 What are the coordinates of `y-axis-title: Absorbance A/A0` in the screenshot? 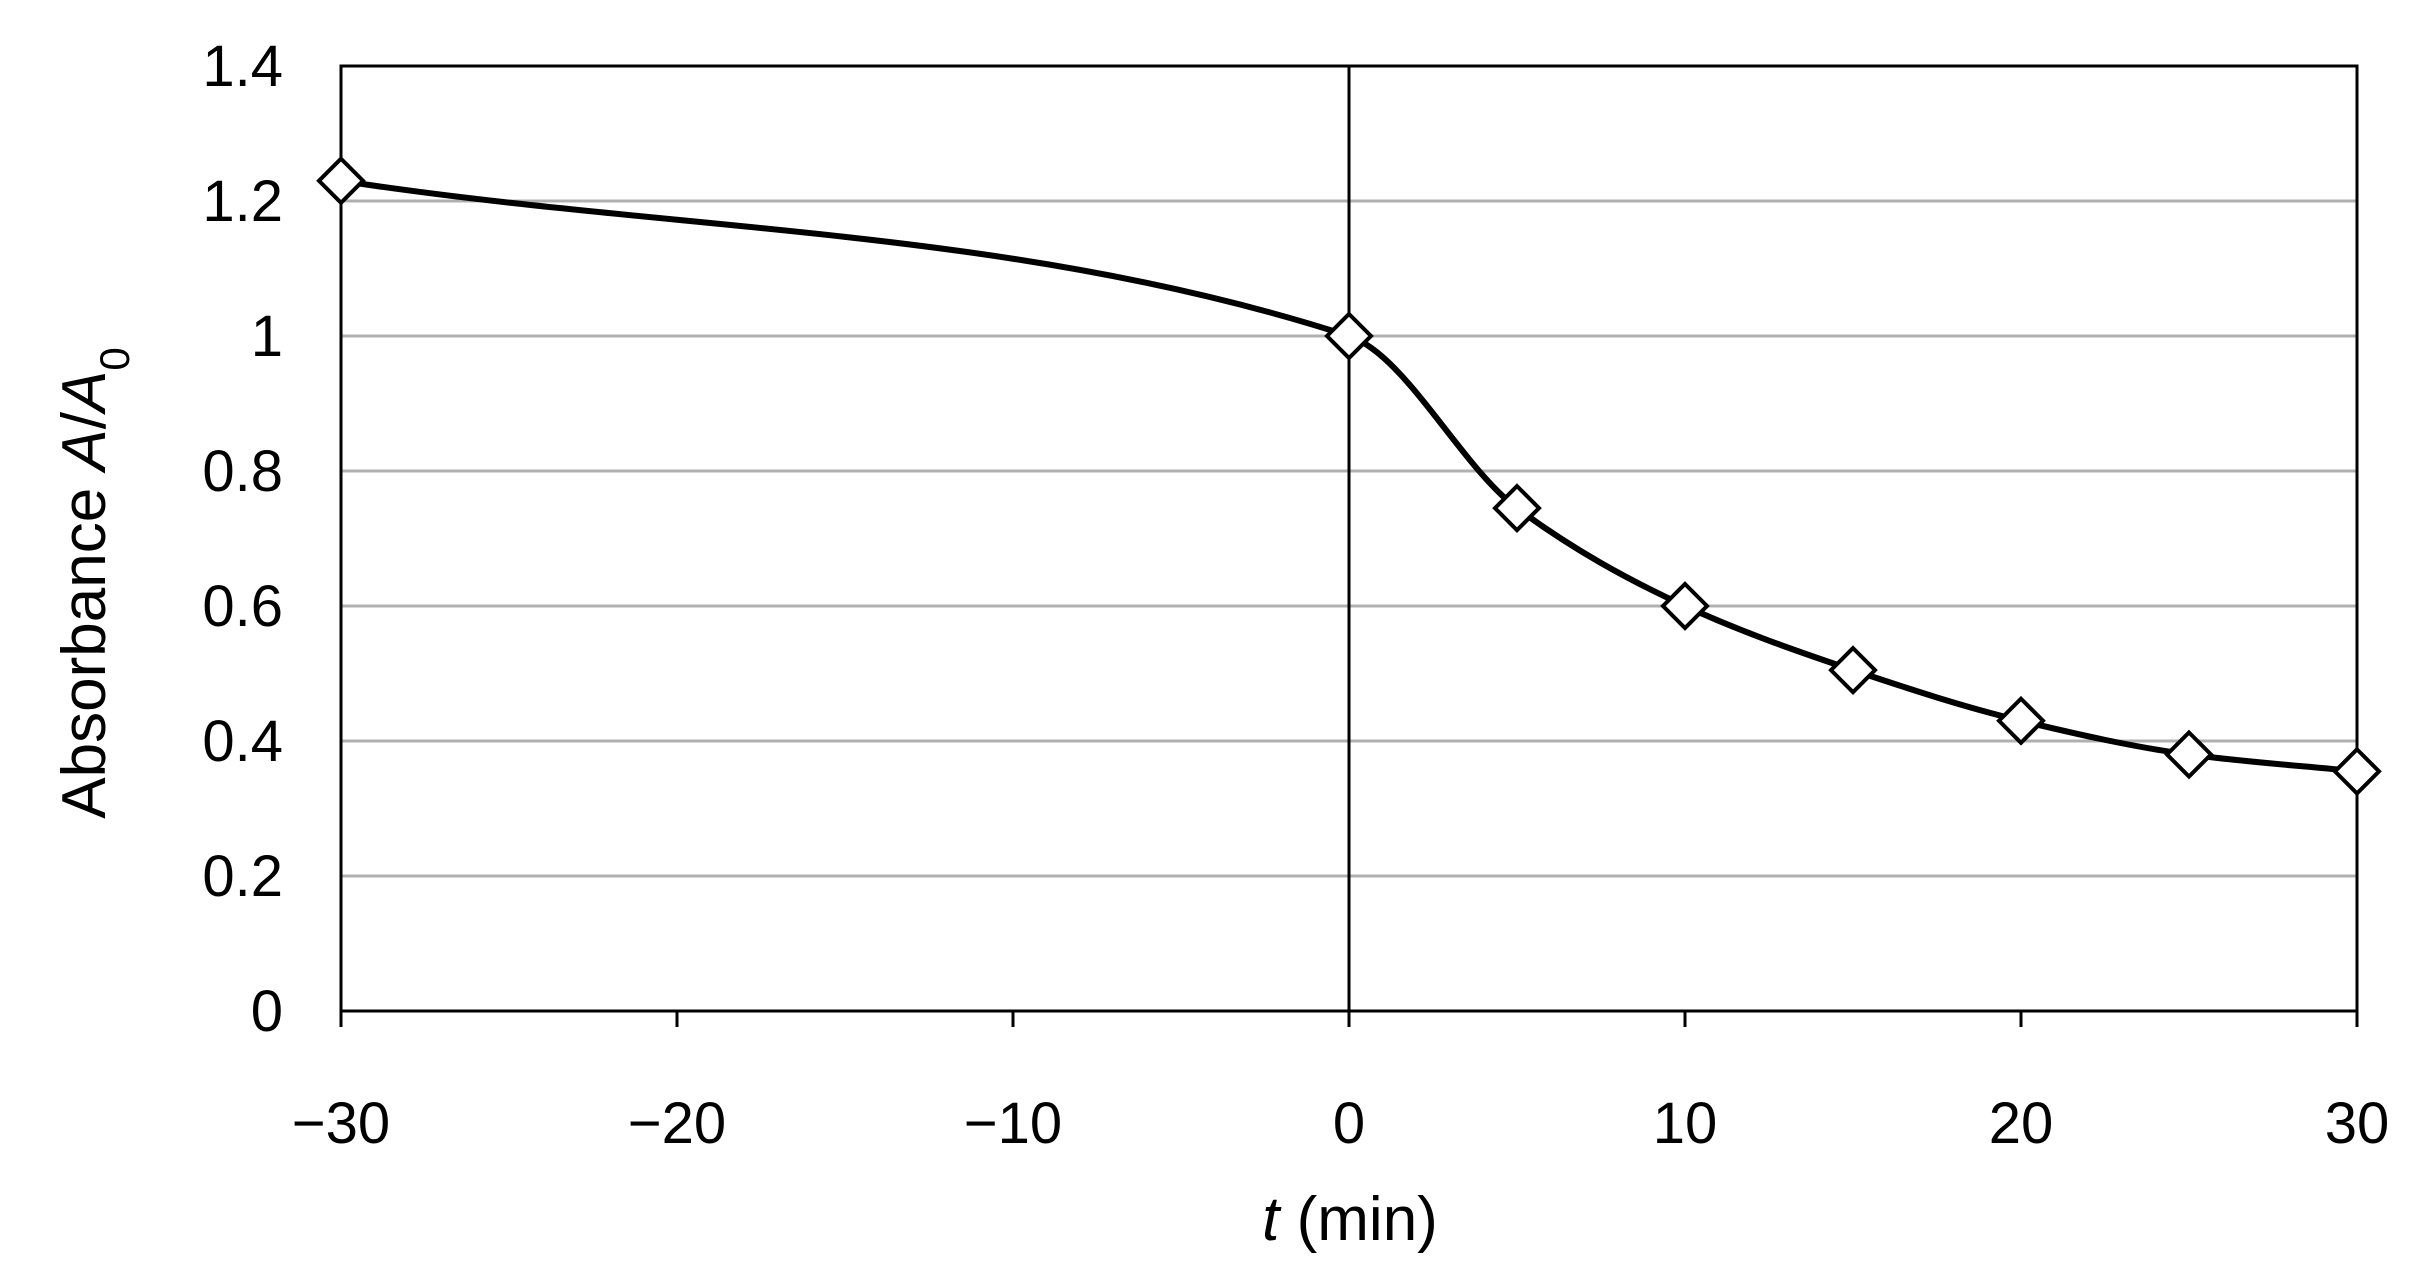 It's located at (94, 582).